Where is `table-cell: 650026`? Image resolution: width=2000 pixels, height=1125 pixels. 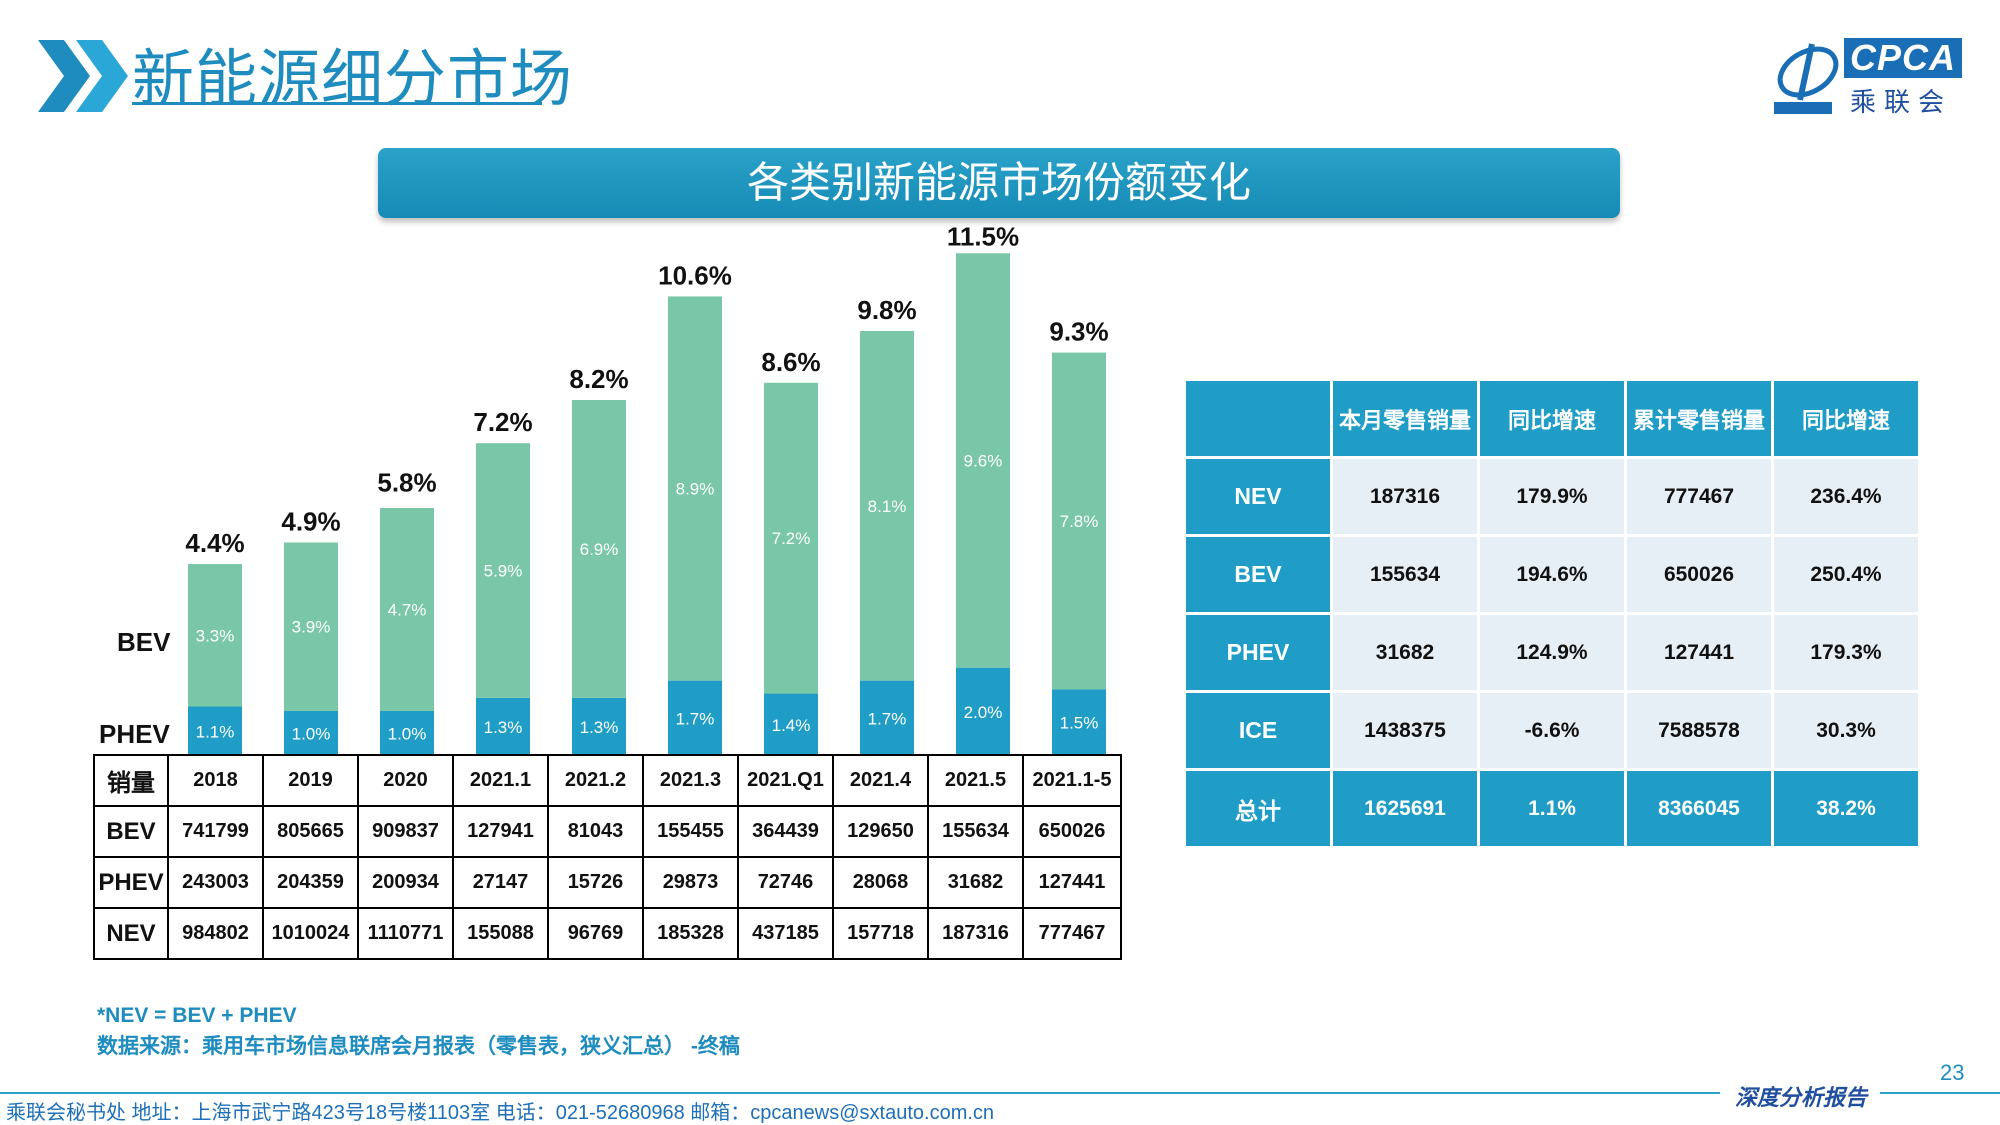
table-cell: 650026 is located at coordinates (1699, 574).